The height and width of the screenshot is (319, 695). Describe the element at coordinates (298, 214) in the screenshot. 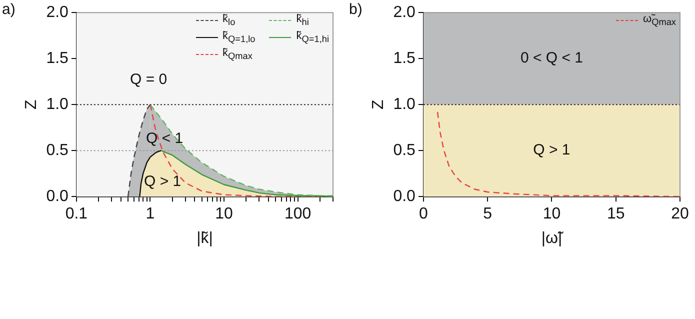

I see `x-tick-label: 100` at that location.